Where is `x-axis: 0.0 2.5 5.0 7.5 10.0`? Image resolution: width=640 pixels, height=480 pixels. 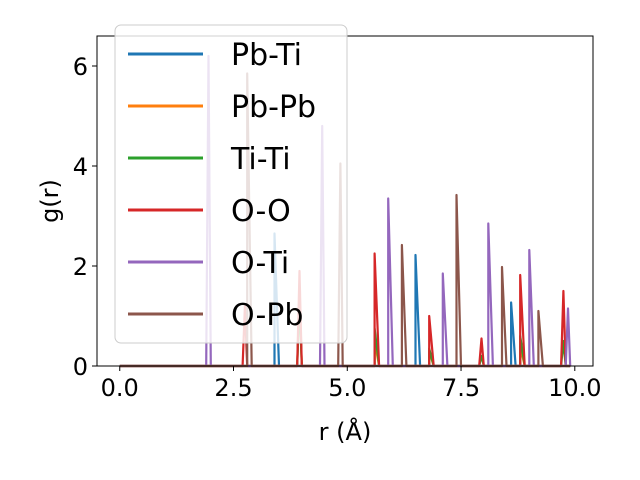
x-axis: 0.0 2.5 5.0 7.5 10.0 is located at coordinates (351, 384).